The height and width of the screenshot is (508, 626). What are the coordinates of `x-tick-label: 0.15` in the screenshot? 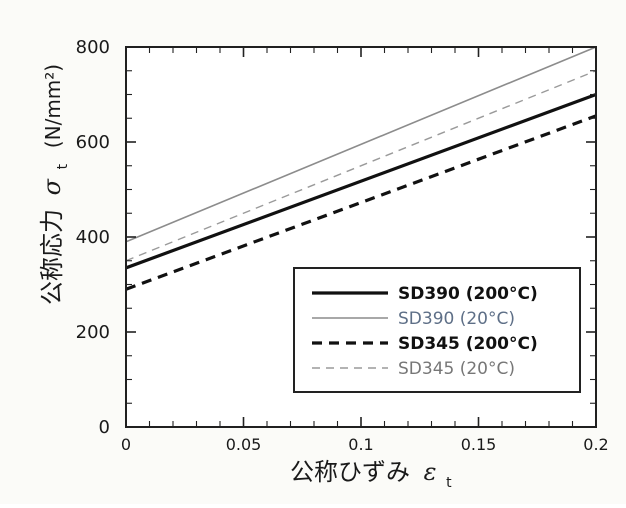 It's located at (479, 444).